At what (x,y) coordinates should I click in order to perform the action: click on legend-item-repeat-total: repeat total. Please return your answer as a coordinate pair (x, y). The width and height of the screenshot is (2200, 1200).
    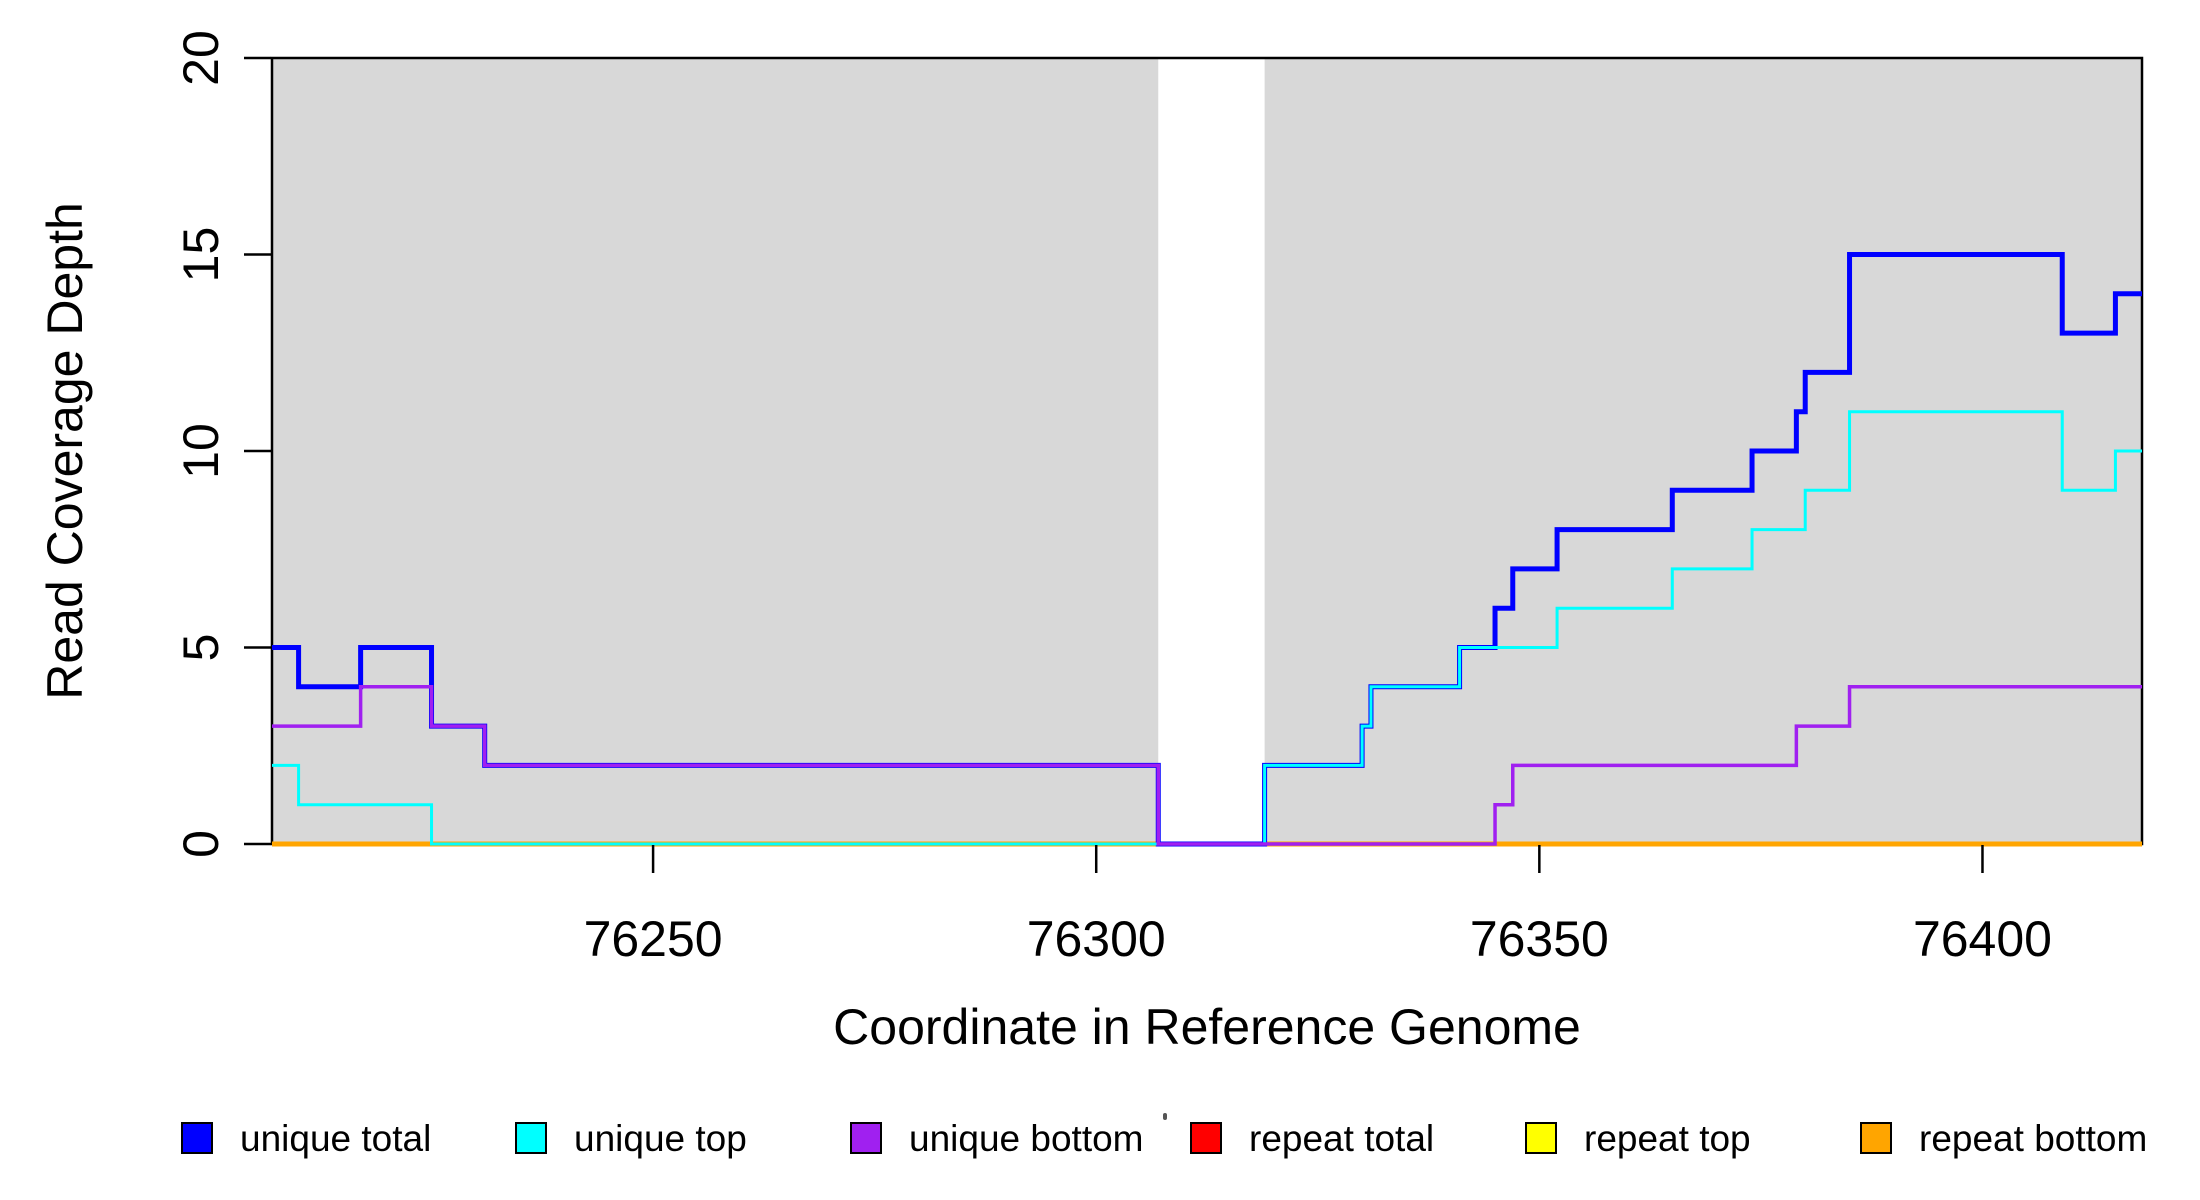
    Looking at the image, I should click on (1312, 1138).